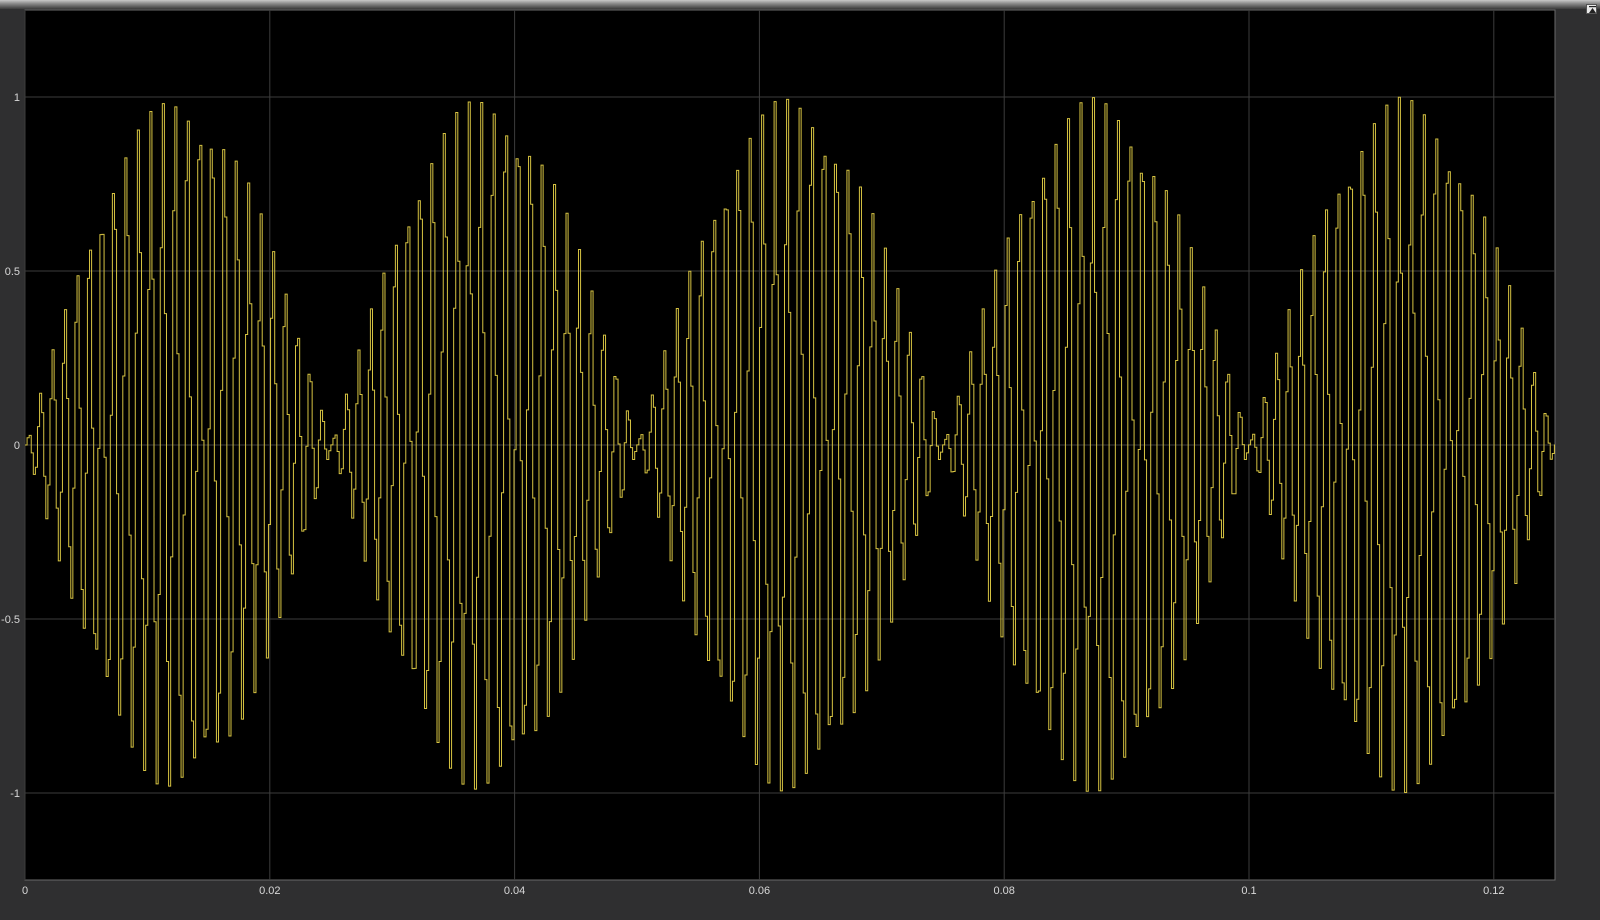  Describe the element at coordinates (25, 891) in the screenshot. I see `x-tick-label: 0` at that location.